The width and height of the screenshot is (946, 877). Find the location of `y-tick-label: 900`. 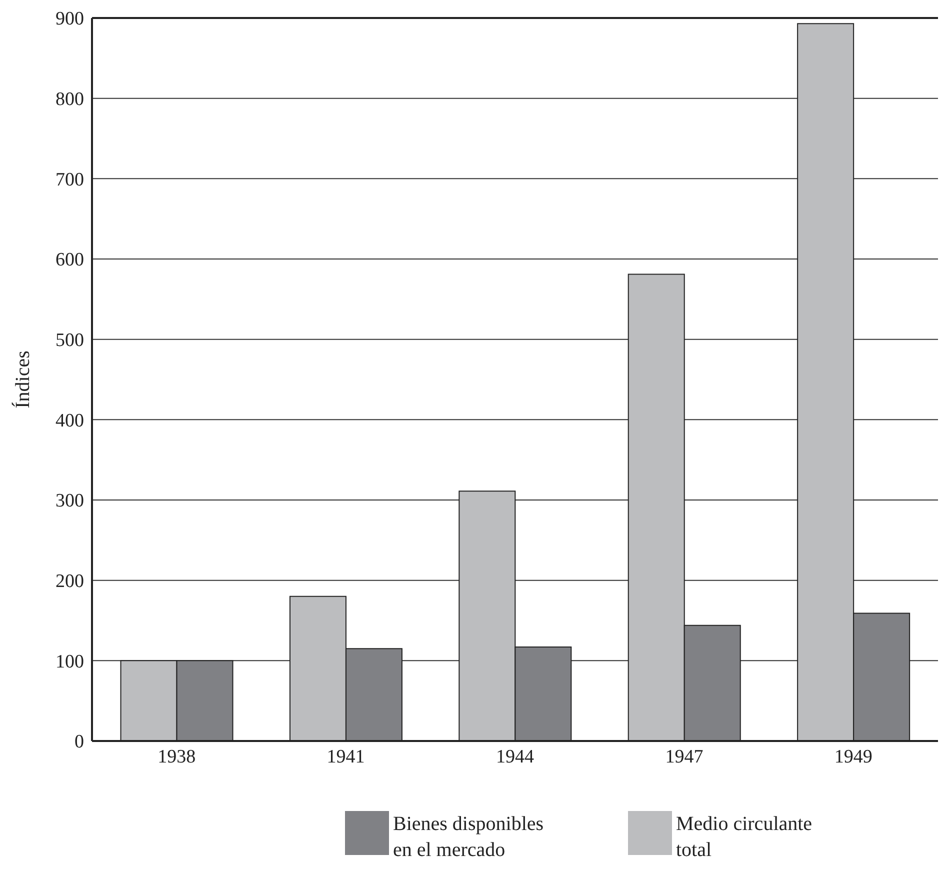

y-tick-label: 900 is located at coordinates (70, 19).